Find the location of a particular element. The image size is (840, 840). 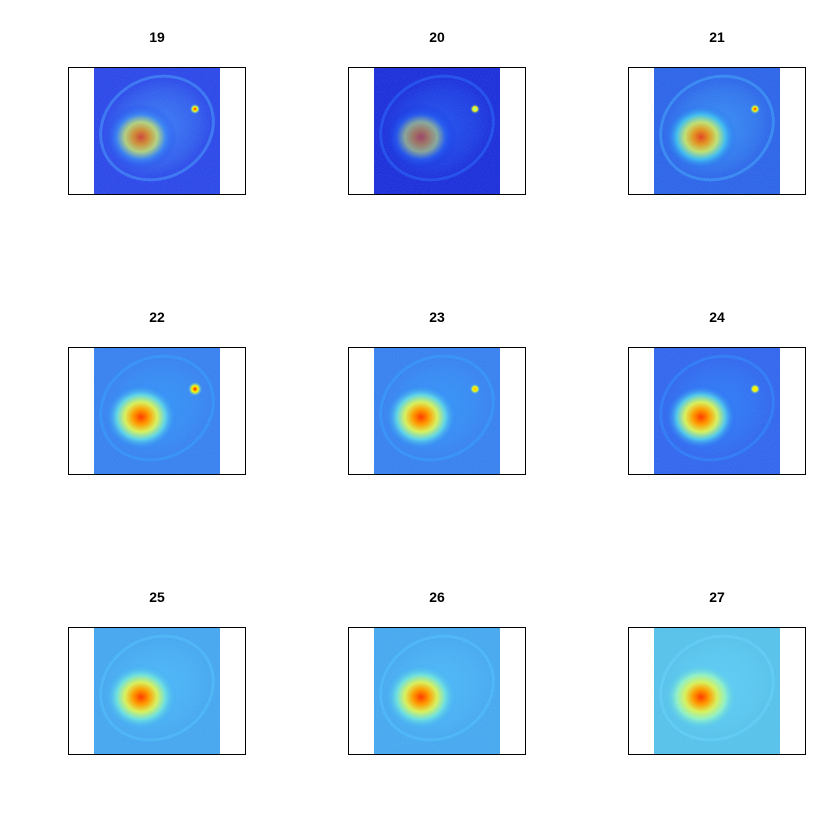

panel-title: 25 is located at coordinates (157, 597).